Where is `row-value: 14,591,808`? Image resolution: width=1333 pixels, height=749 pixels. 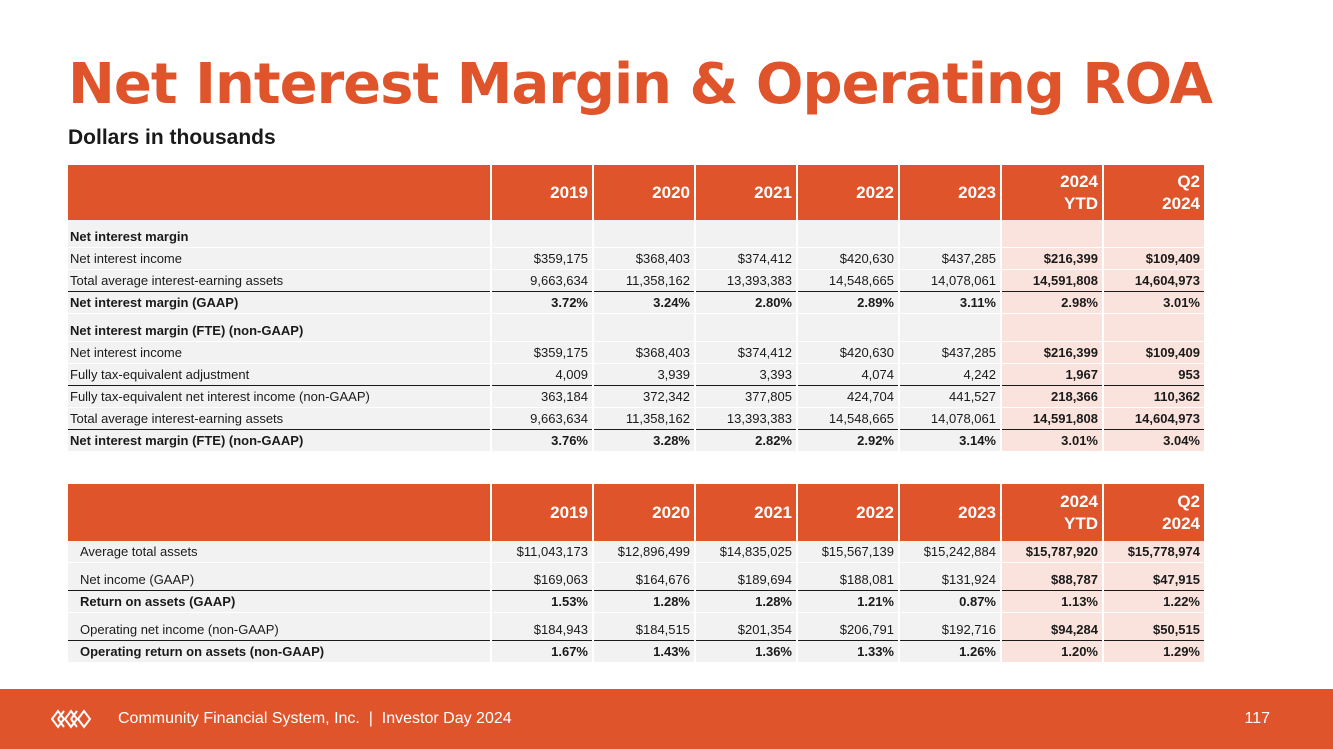 row-value: 14,591,808 is located at coordinates (1052, 281).